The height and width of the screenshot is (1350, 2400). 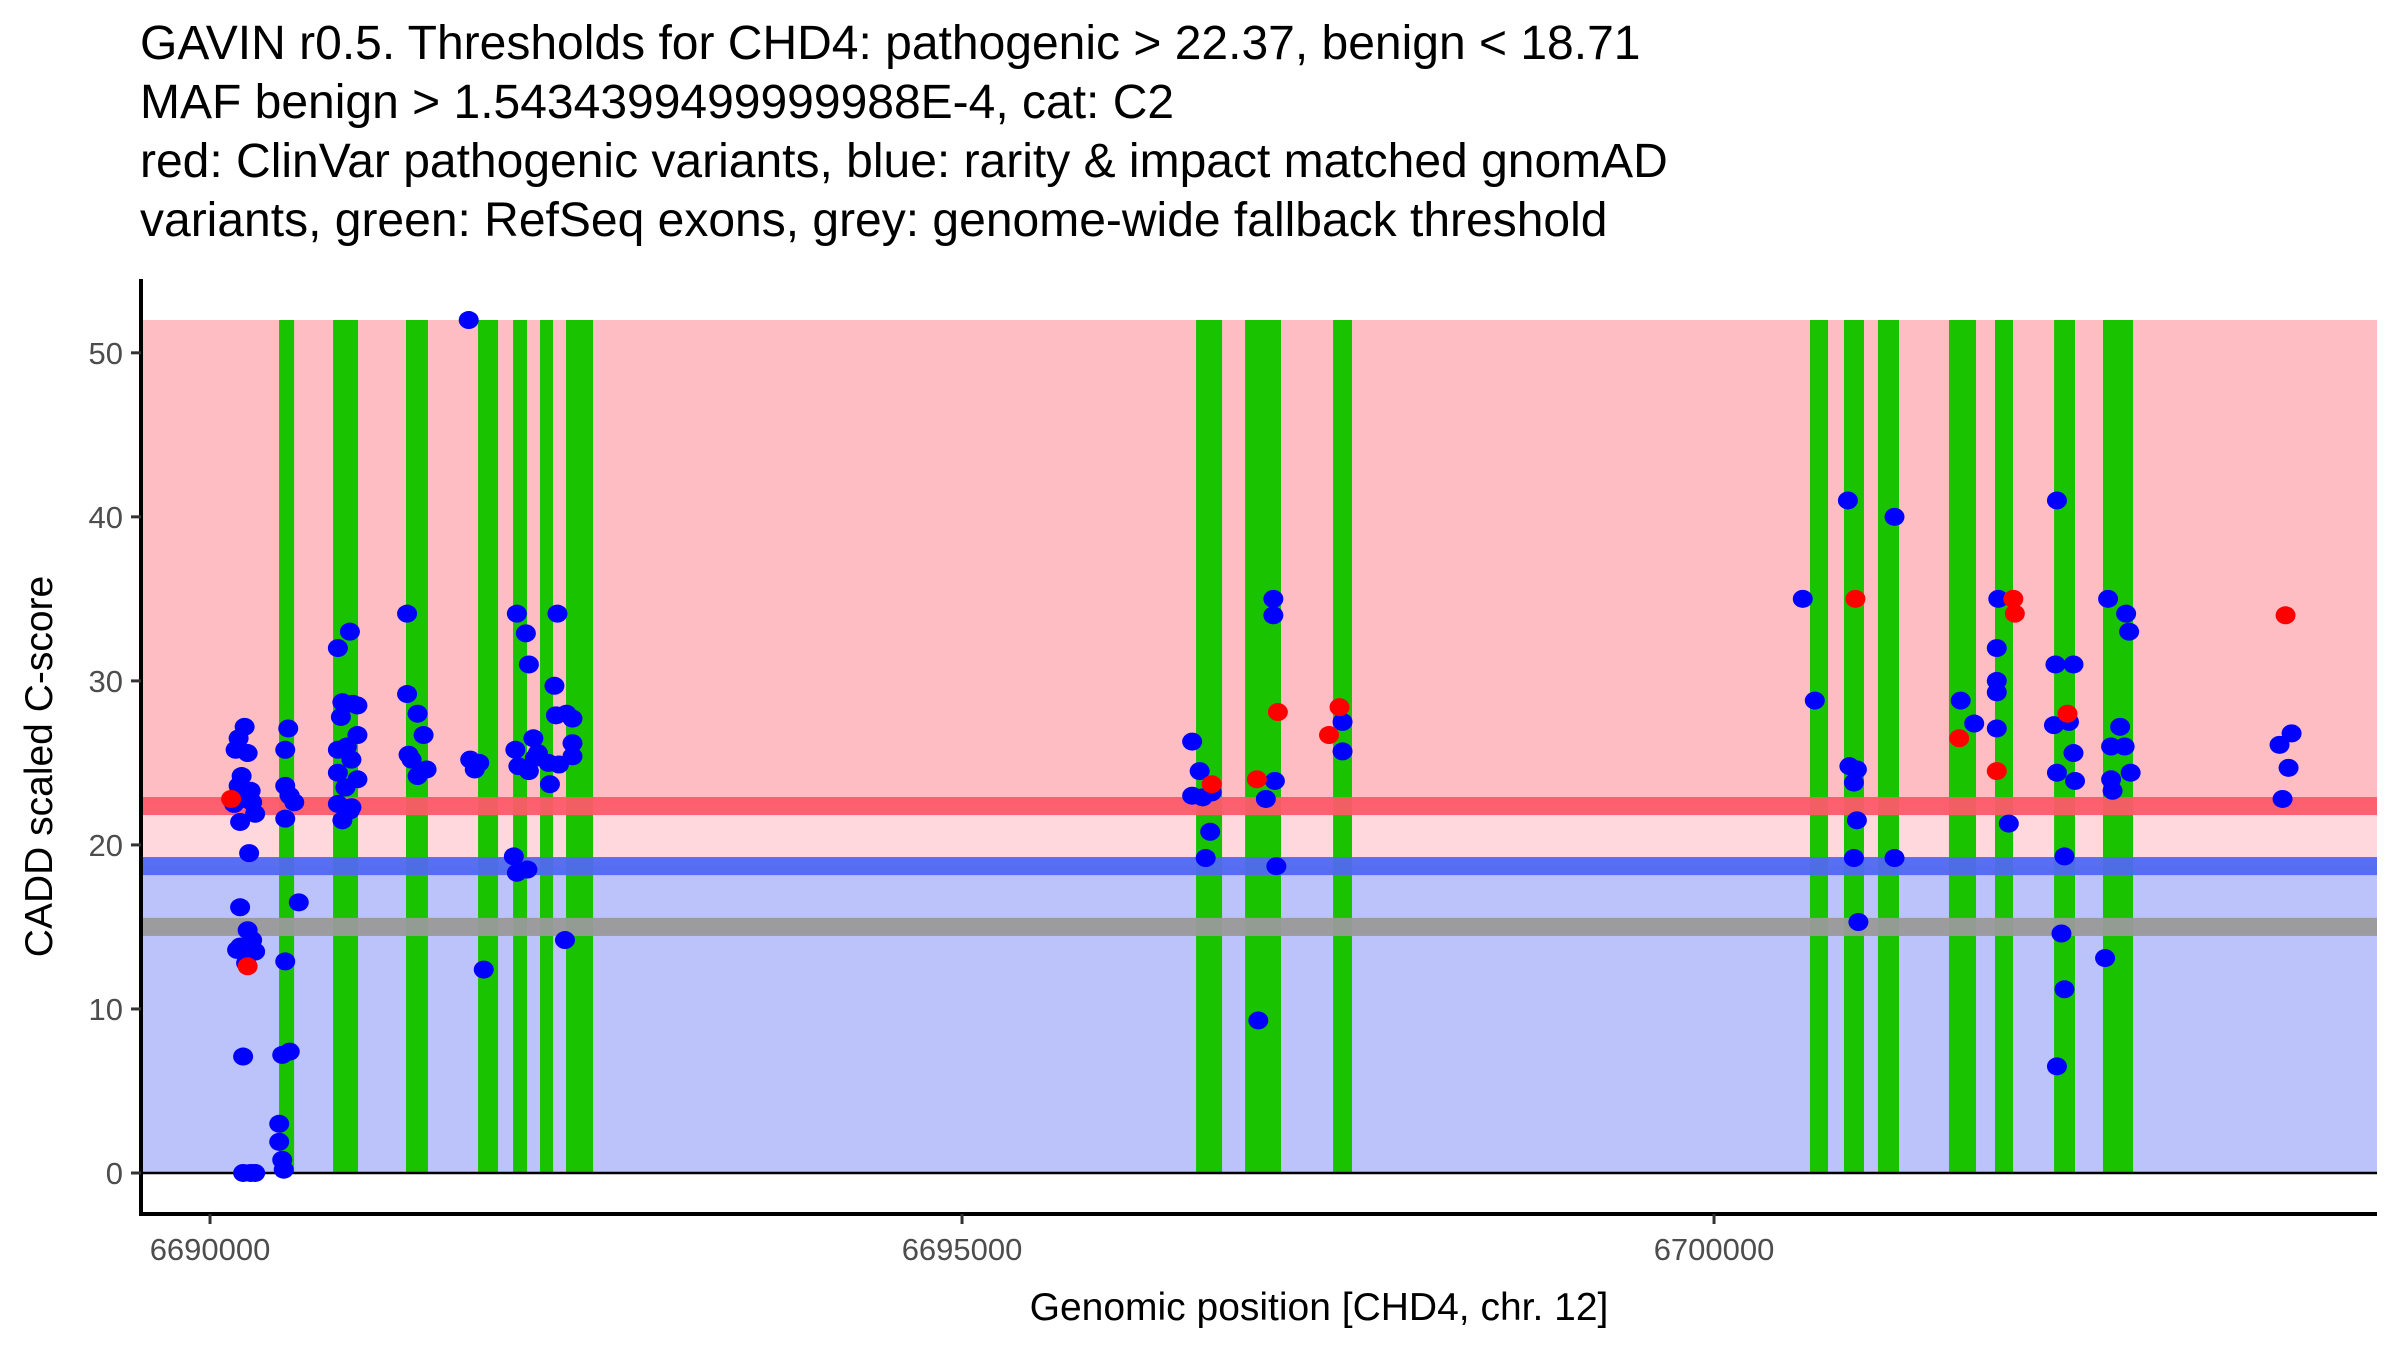 I want to click on y-tick-label: 10, so click(x=106, y=1009).